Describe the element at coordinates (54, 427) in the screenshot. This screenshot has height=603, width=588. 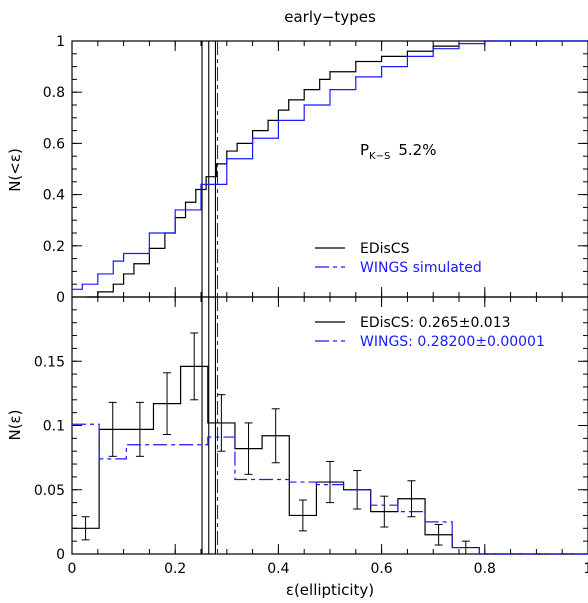
I see `bottom-y-tick-label: 0.1` at that location.